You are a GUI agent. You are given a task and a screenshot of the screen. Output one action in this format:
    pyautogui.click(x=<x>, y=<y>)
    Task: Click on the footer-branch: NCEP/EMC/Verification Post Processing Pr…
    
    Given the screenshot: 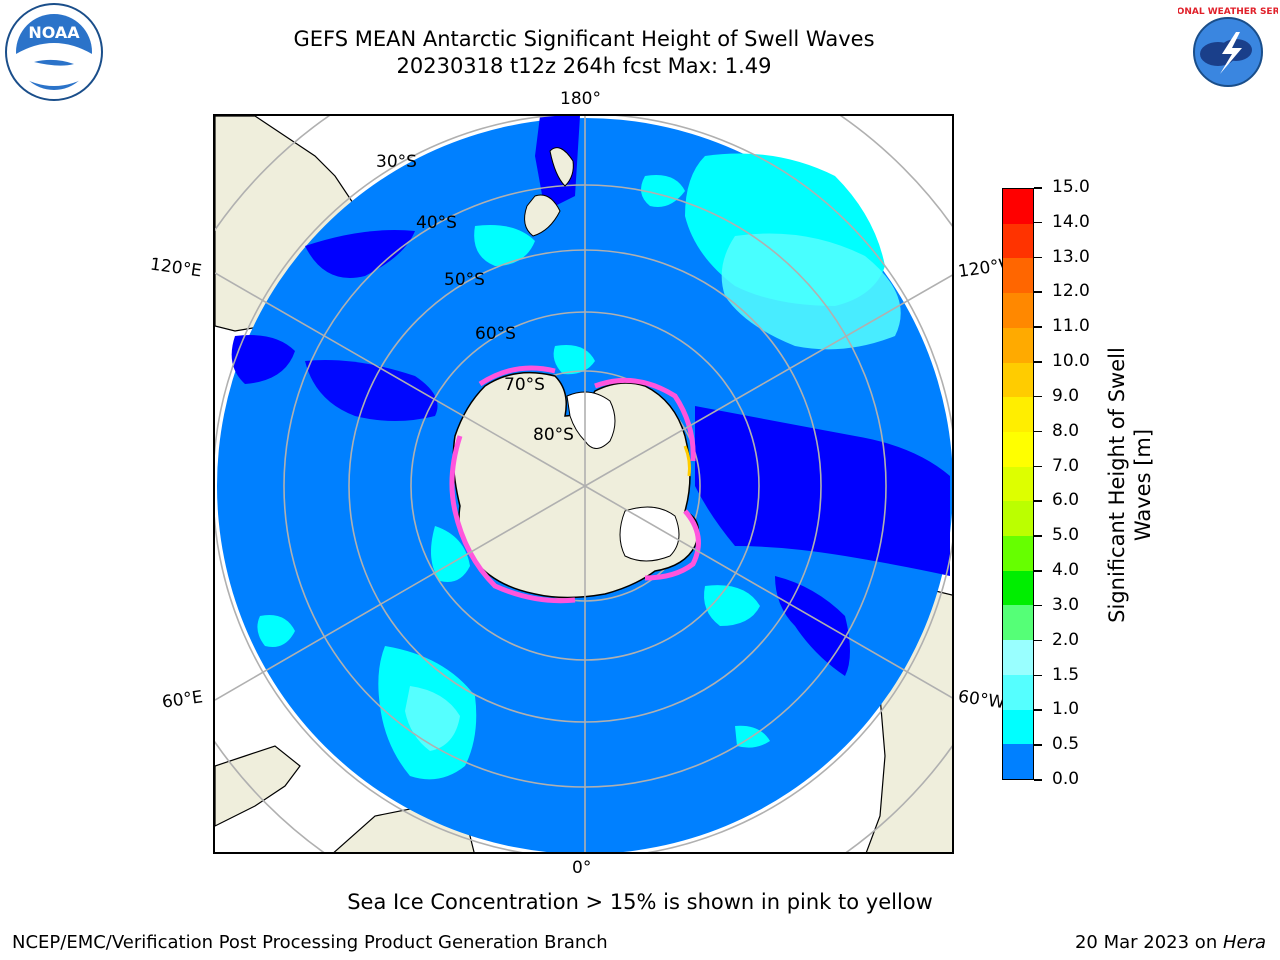 What is the action you would take?
    pyautogui.click(x=310, y=942)
    